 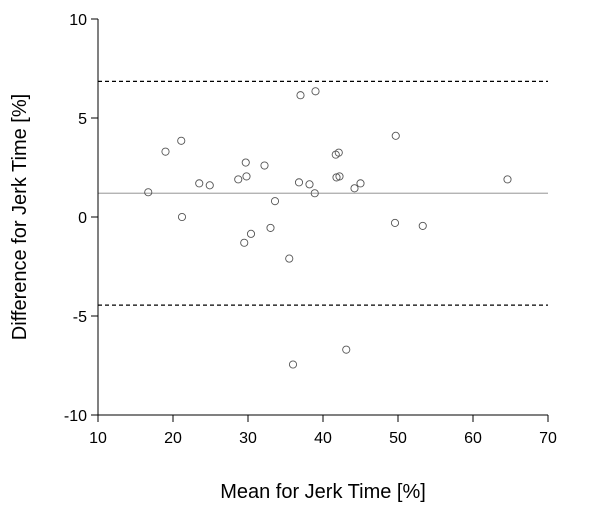 What do you see at coordinates (248, 438) in the screenshot?
I see `x-tick-label: 30` at bounding box center [248, 438].